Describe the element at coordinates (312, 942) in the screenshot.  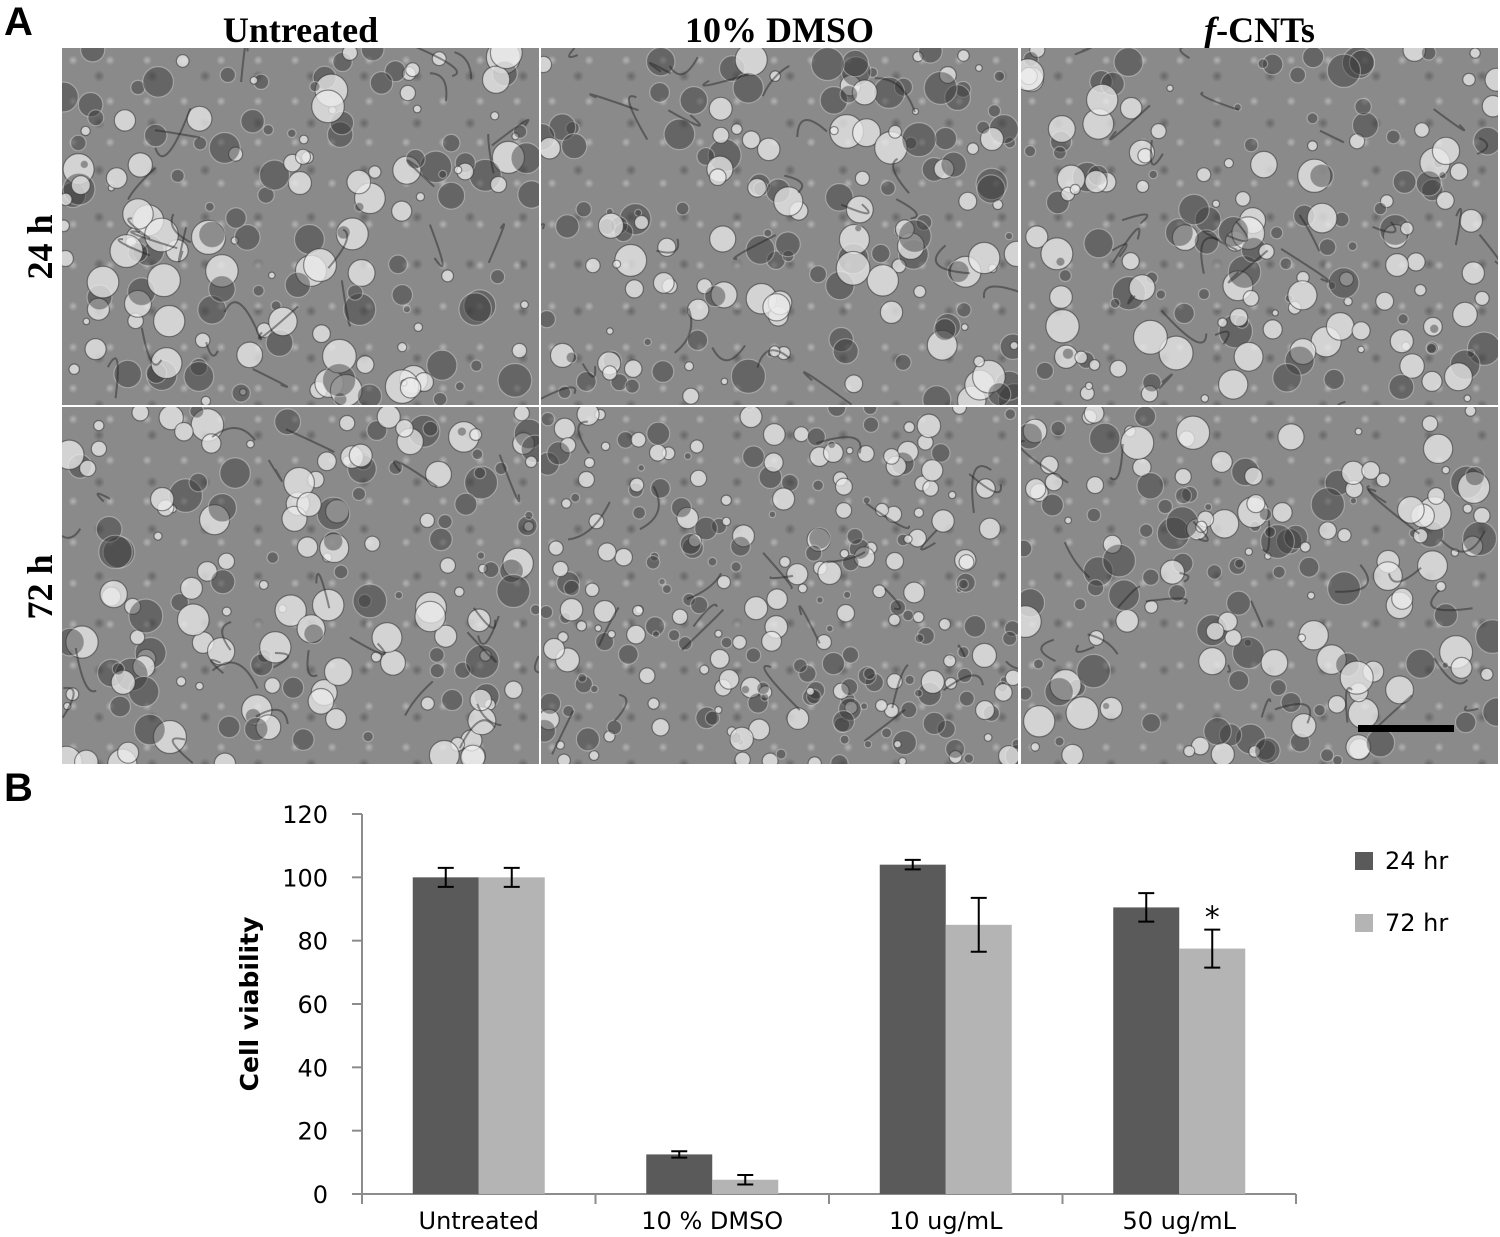
I see `y-tick-label: 80` at that location.